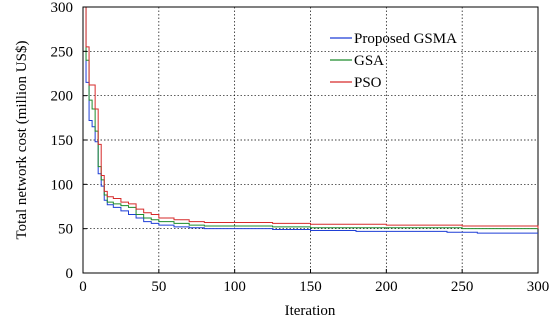  What do you see at coordinates (62, 97) in the screenshot?
I see `y-tick-label: 200` at bounding box center [62, 97].